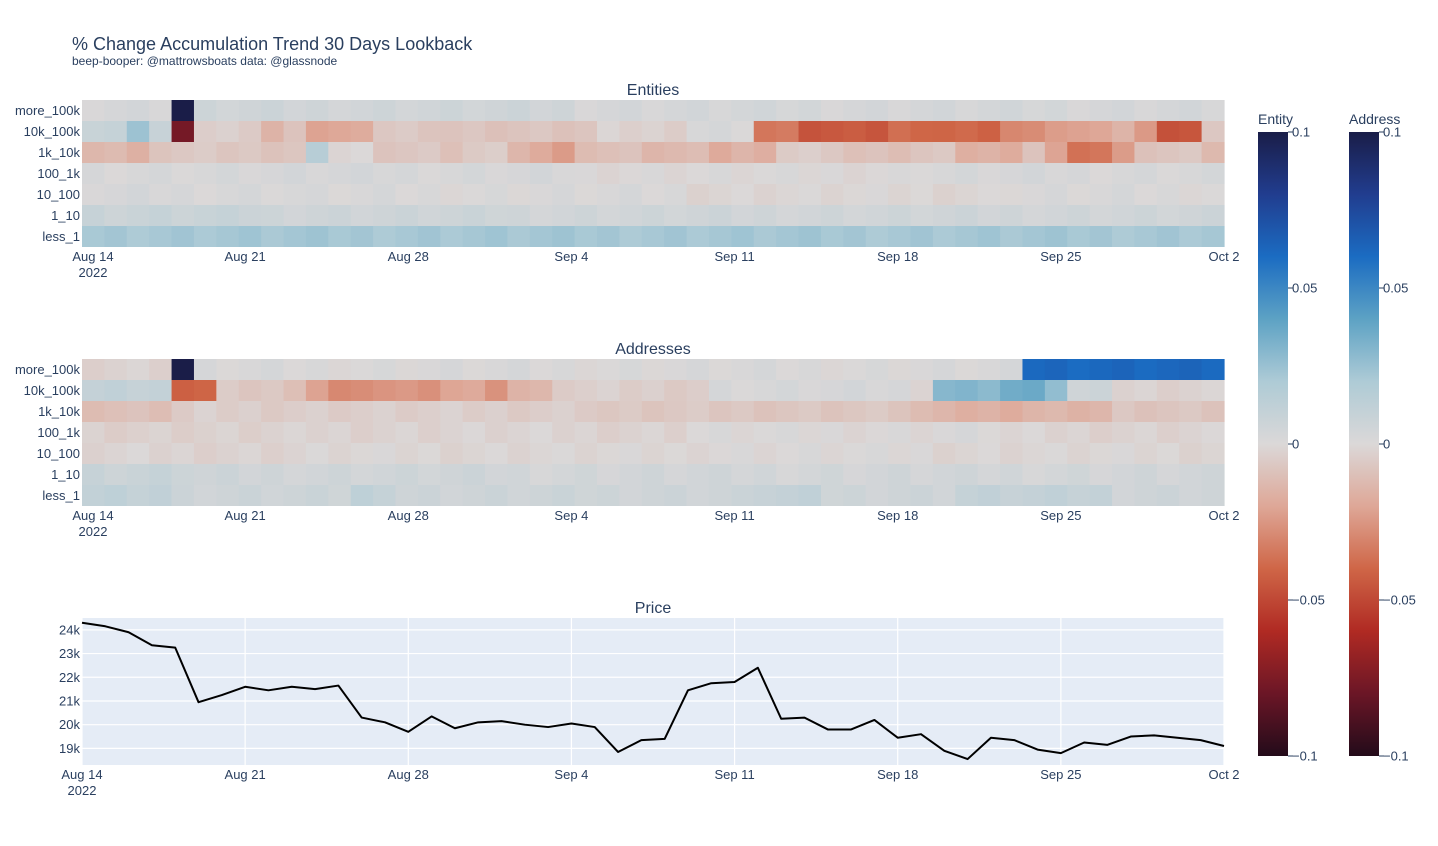 This screenshot has width=1438, height=846. I want to click on price-y-tick-label: 21k, so click(69, 700).